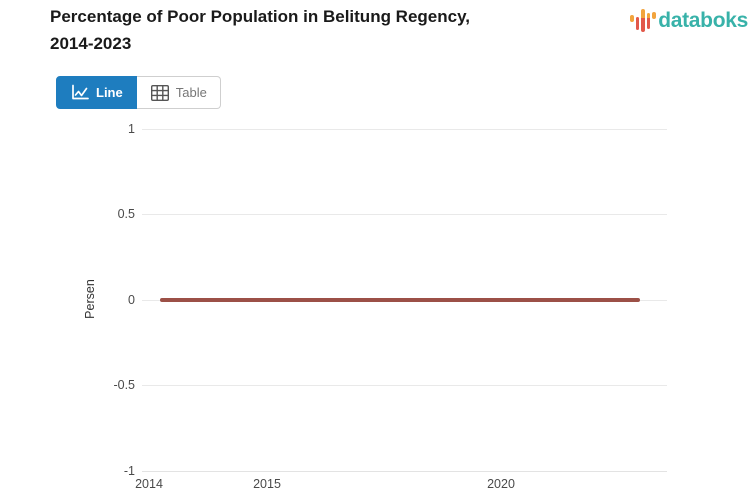 Image resolution: width=753 pixels, height=498 pixels. What do you see at coordinates (109, 92) in the screenshot?
I see `line-view-label: Line` at bounding box center [109, 92].